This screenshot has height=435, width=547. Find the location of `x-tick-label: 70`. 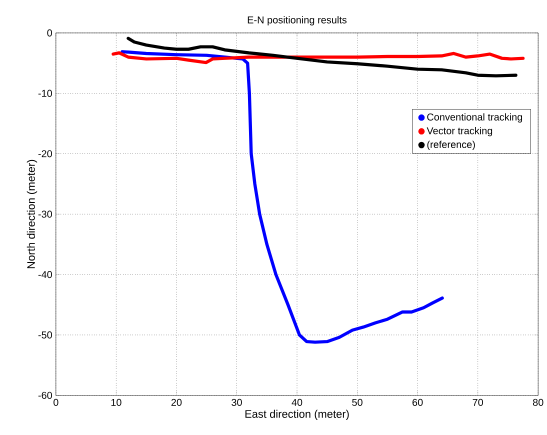

x-tick-label: 70 is located at coordinates (478, 402).